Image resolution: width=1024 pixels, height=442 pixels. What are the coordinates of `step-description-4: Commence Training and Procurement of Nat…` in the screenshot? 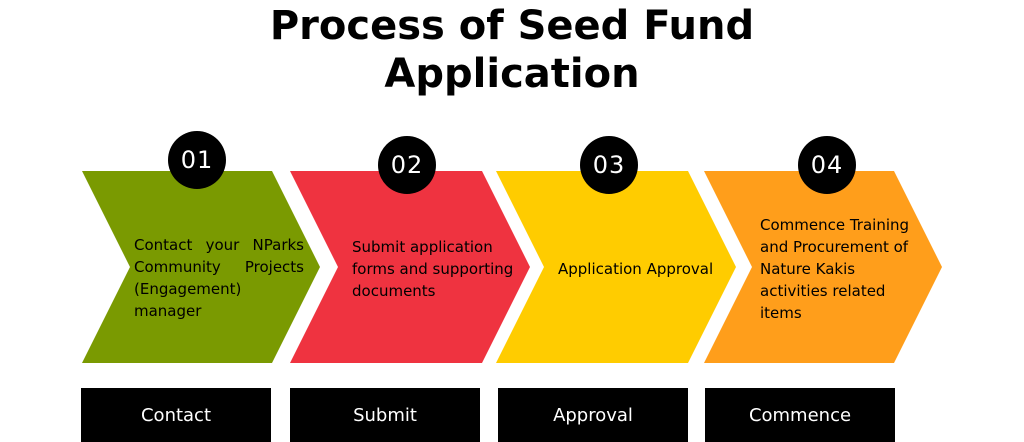 It's located at (835, 269).